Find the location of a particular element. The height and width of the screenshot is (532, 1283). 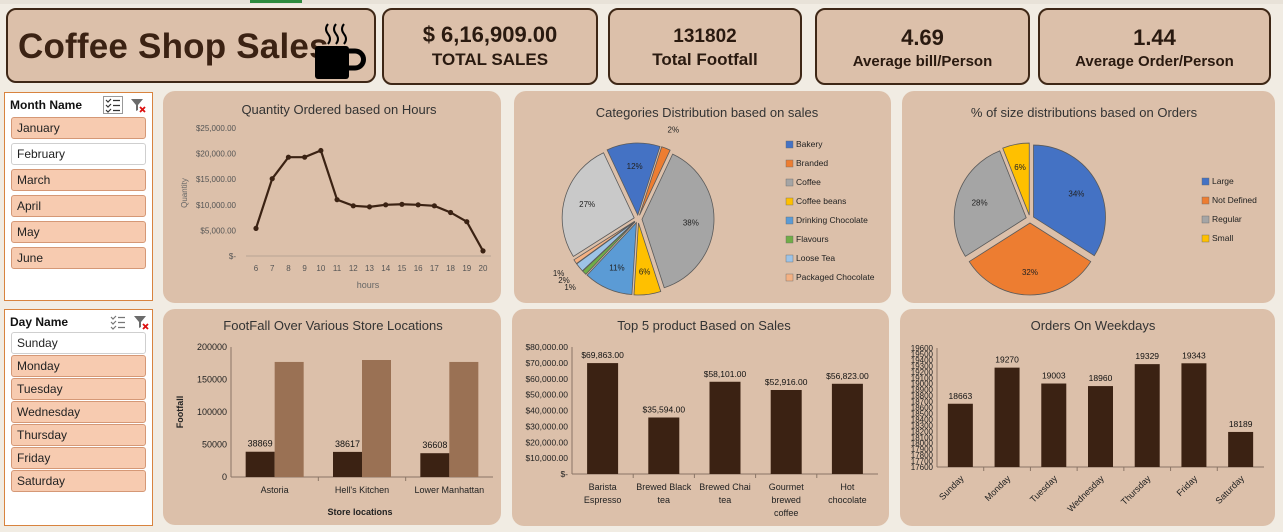

x-axis-title: hours is located at coordinates (368, 285).